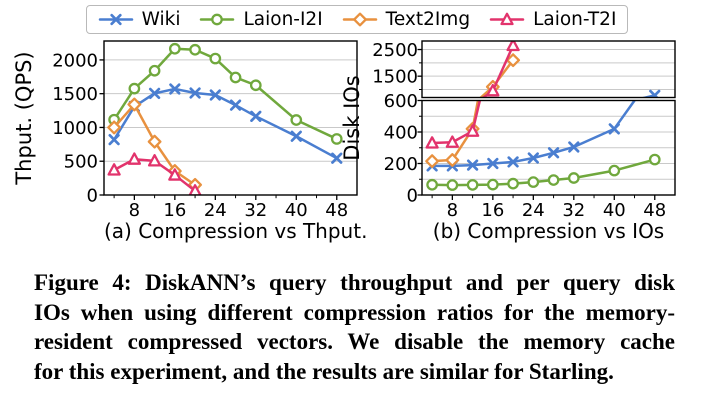 The width and height of the screenshot is (714, 412). What do you see at coordinates (403, 149) in the screenshot?
I see `y-axis-ticks: 0 200 400 600` at bounding box center [403, 149].